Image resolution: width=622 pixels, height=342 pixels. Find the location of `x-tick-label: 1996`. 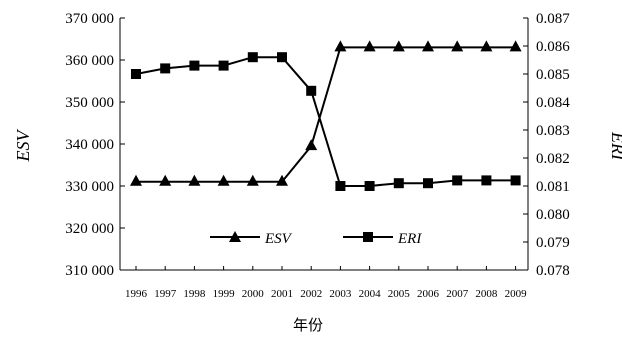

x-tick-label: 1996 is located at coordinates (136, 294).